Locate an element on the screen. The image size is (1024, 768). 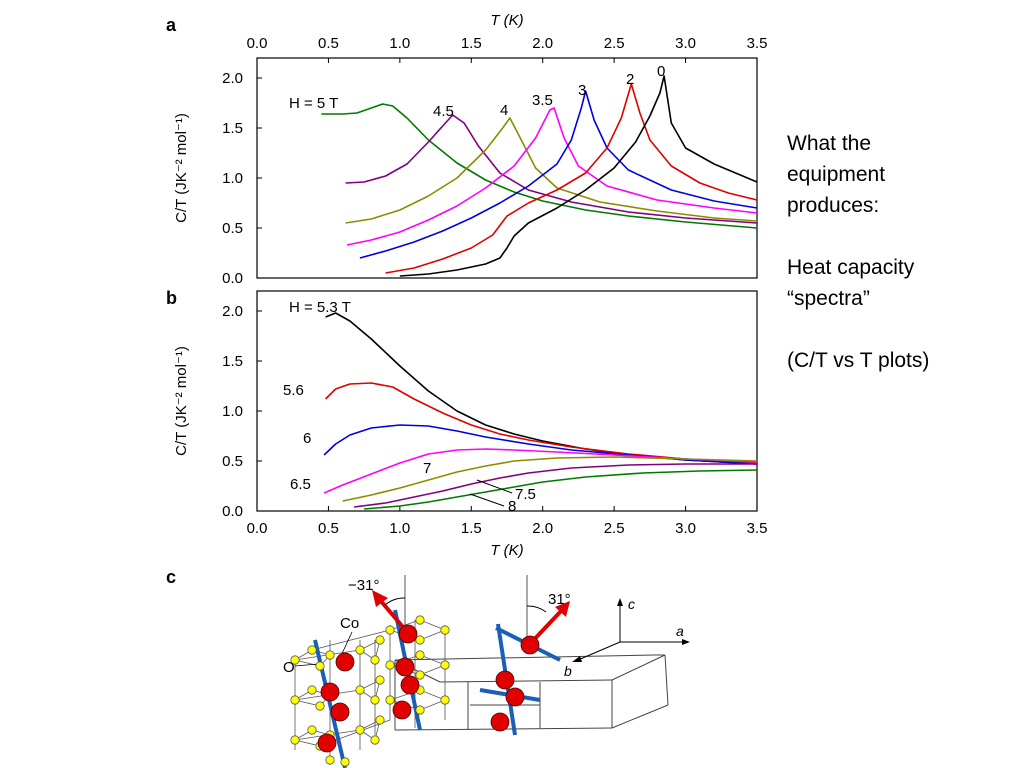
annotation-0: 0 is located at coordinates (661, 71).